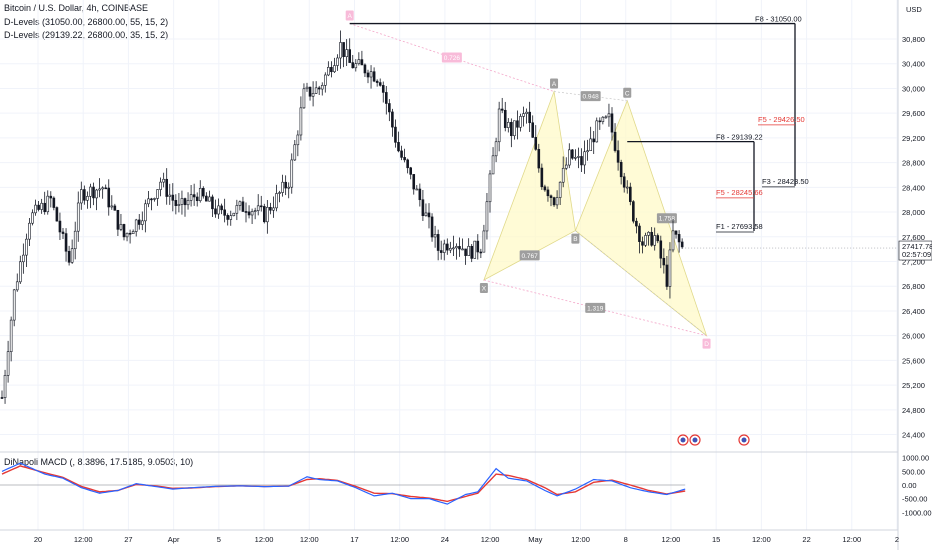  I want to click on price-tick-label: 24,800, so click(913, 410).